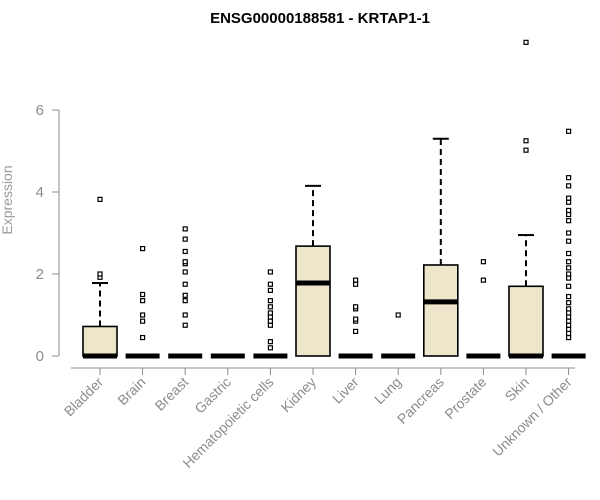 The height and width of the screenshot is (500, 600). I want to click on x-tick-label: Brain, so click(131, 391).